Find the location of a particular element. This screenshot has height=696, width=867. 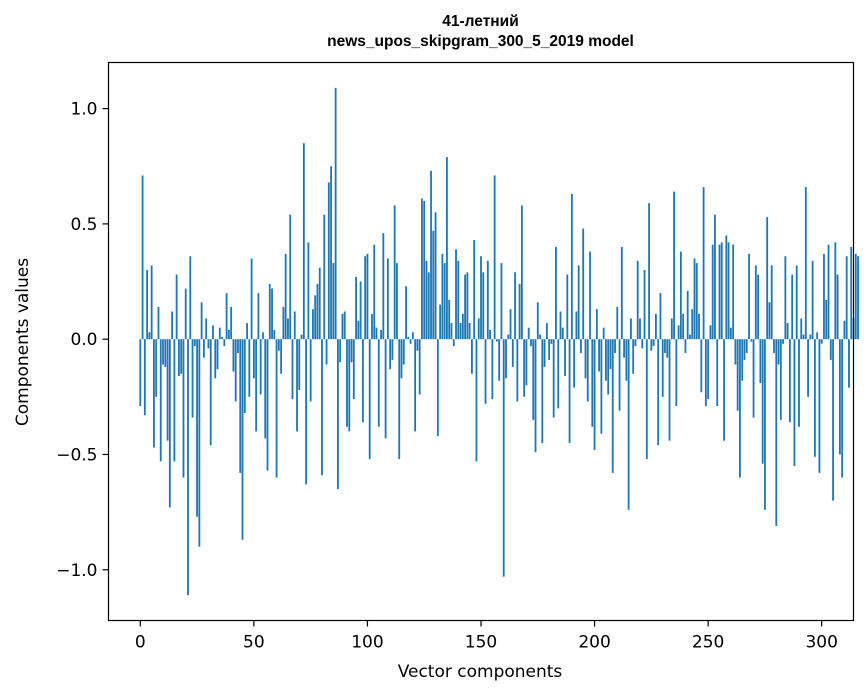

y-tick-label-3: 0.5 is located at coordinates (83, 225).